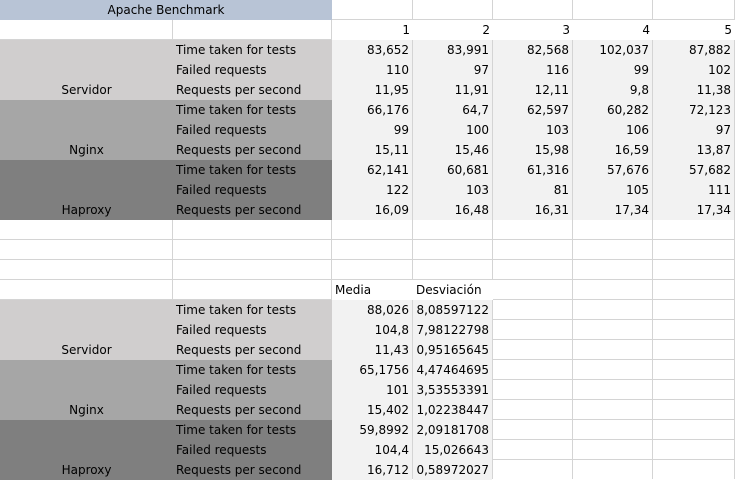  What do you see at coordinates (532, 170) in the screenshot?
I see `data-cell: 61,316` at bounding box center [532, 170].